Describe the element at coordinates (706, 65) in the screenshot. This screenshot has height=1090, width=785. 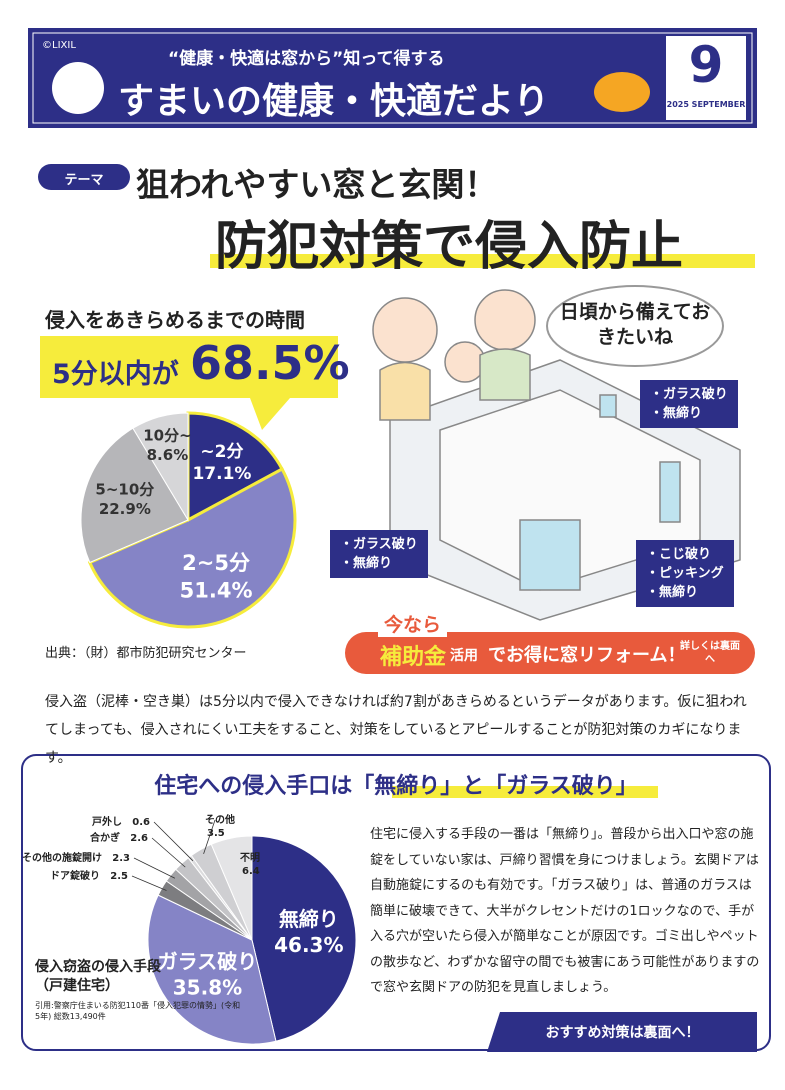
I see `month: 9` at that location.